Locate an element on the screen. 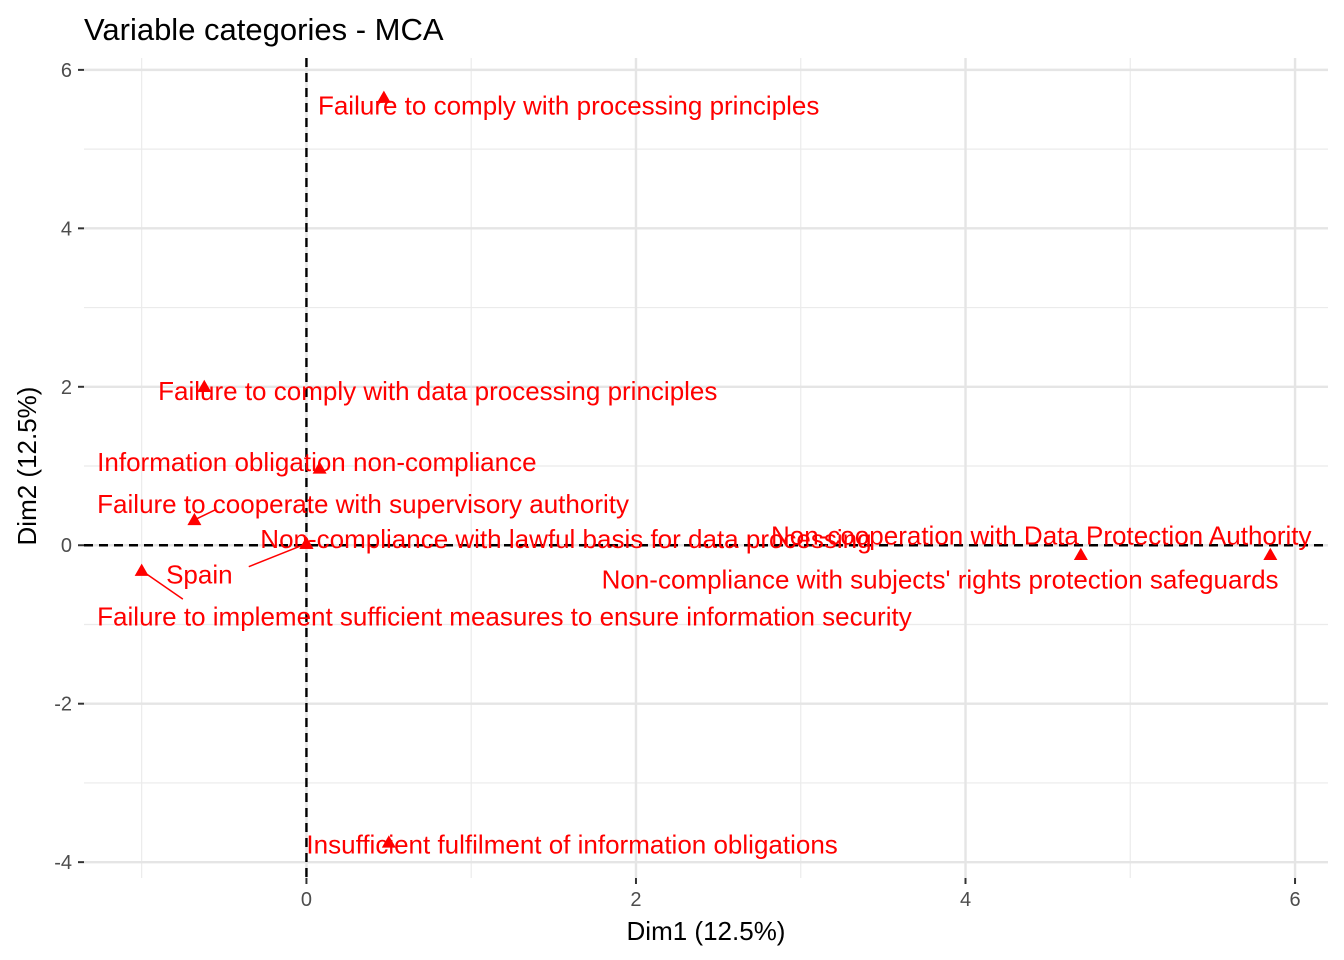 Image resolution: width=1344 pixels, height=960 pixels. y-tick-label: -4 is located at coordinates (63, 863).